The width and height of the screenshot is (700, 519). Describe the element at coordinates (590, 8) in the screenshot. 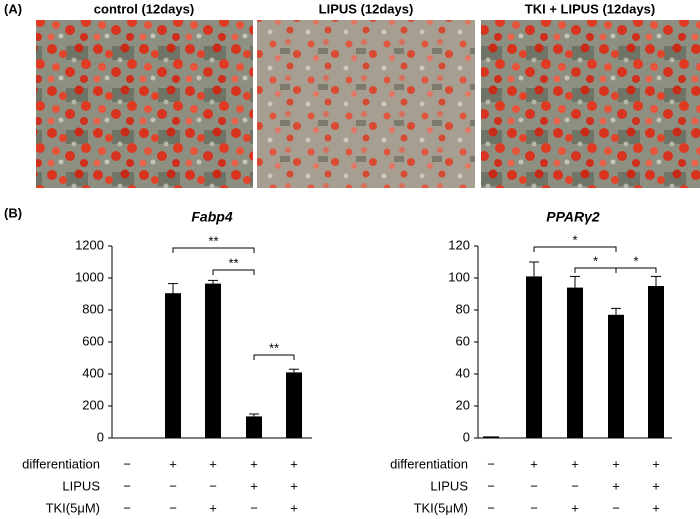

I see `image-caption: TKI + LIPUS (12days)` at that location.